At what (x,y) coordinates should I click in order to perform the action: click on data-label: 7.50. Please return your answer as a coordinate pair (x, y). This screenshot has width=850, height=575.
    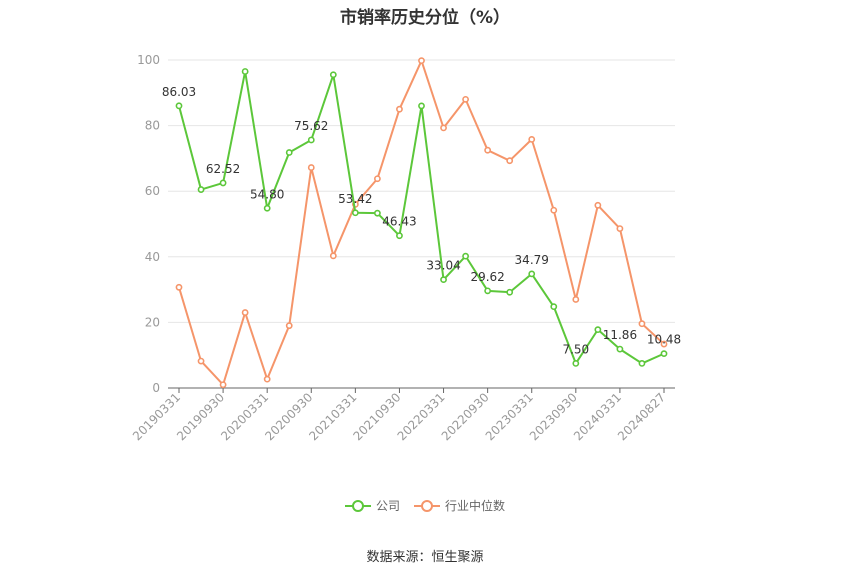
    Looking at the image, I should click on (575, 349).